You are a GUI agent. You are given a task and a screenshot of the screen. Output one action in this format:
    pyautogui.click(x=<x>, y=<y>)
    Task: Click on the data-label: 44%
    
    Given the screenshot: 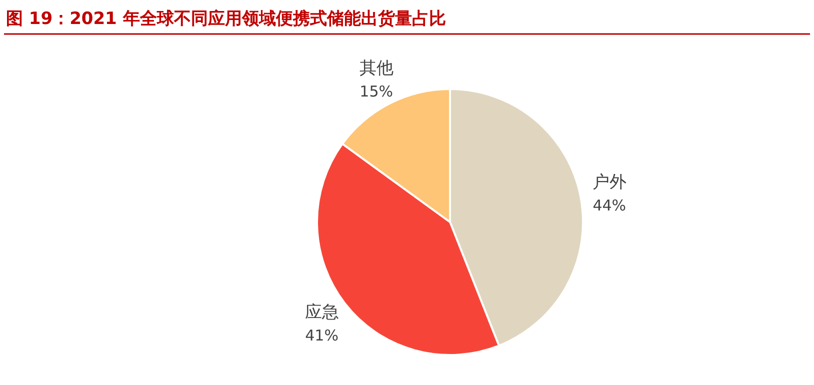 What is the action you would take?
    pyautogui.click(x=609, y=205)
    